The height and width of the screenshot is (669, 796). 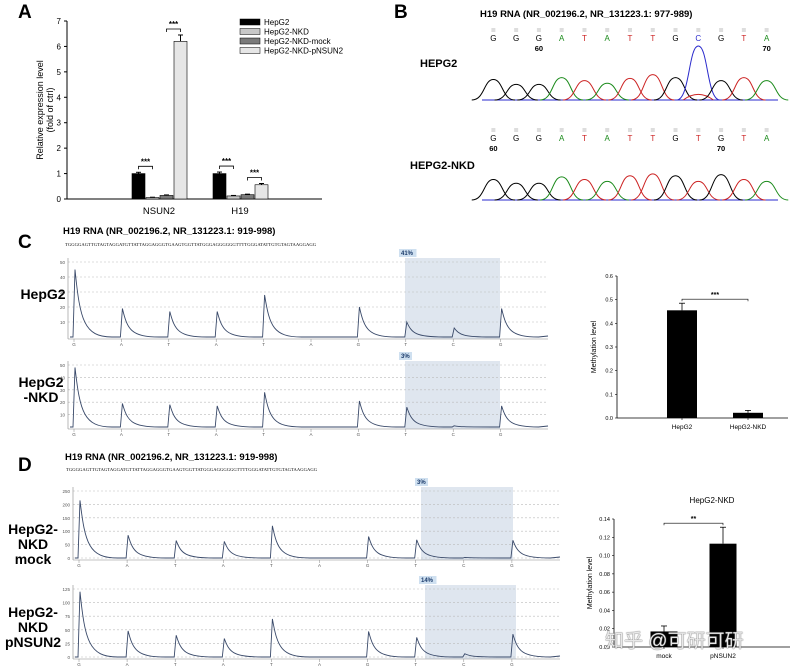 What do you see at coordinates (233, 197) in the screenshot?
I see `bar-h19-hepg2-nkd` at bounding box center [233, 197].